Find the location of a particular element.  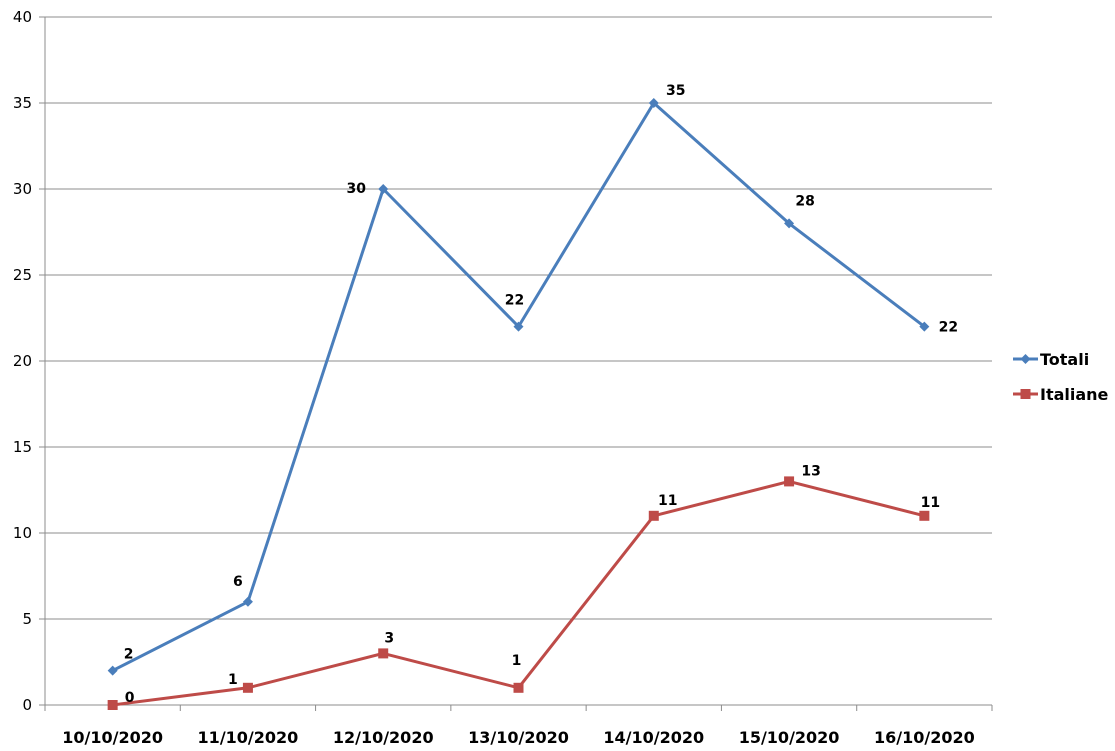

y-tick-label: 15 is located at coordinates (22, 447).